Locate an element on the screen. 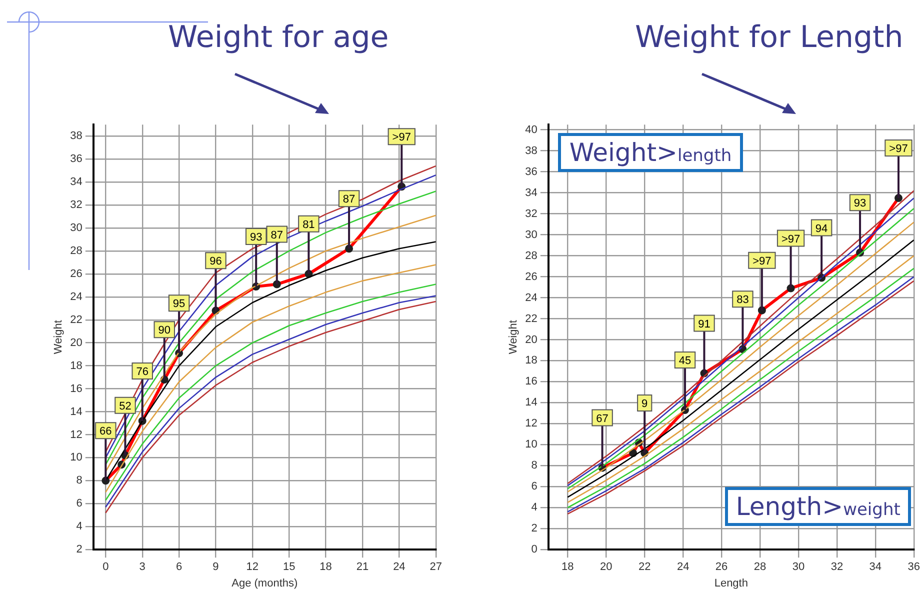 This screenshot has height=592, width=923. x-axis-title: Age (months) is located at coordinates (265, 583).